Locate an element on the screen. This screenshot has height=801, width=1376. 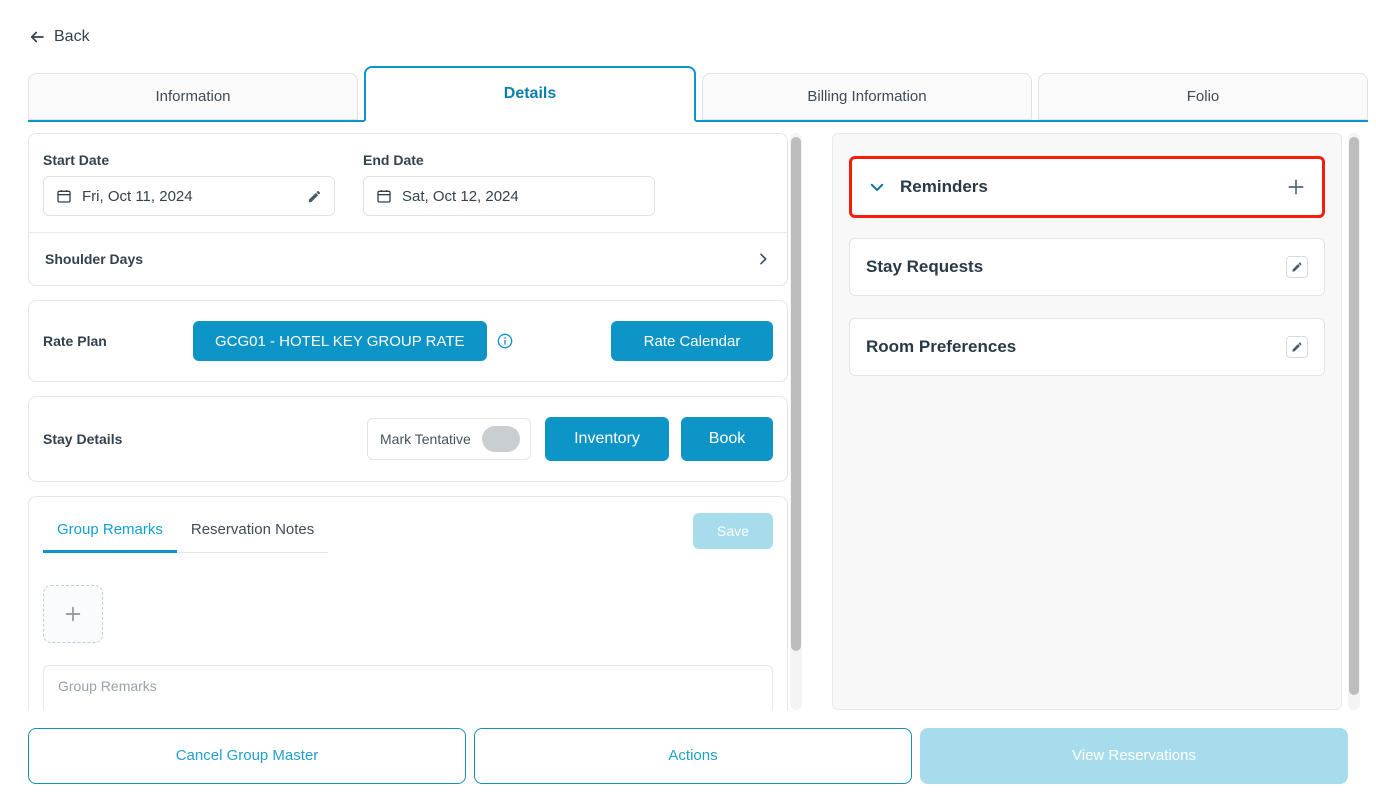
tab-reservation-notes: Reservation Notes is located at coordinates (252, 529).